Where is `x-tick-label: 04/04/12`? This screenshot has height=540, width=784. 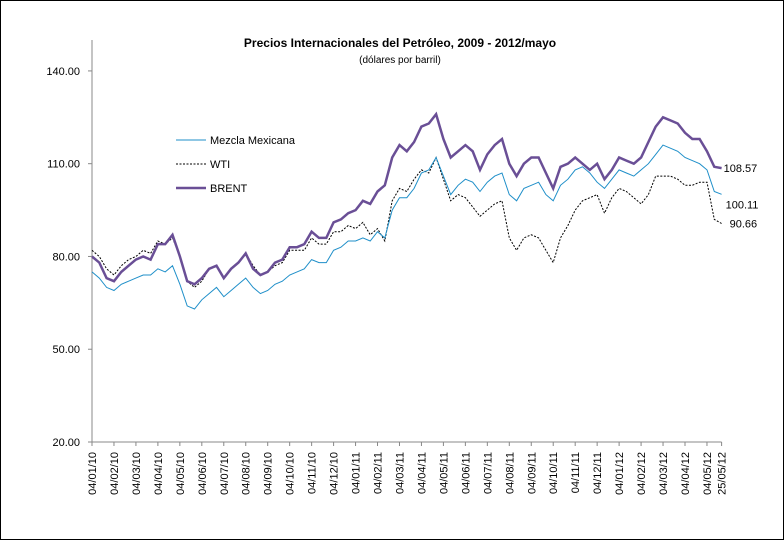
x-tick-label: 04/04/12 is located at coordinates (686, 473).